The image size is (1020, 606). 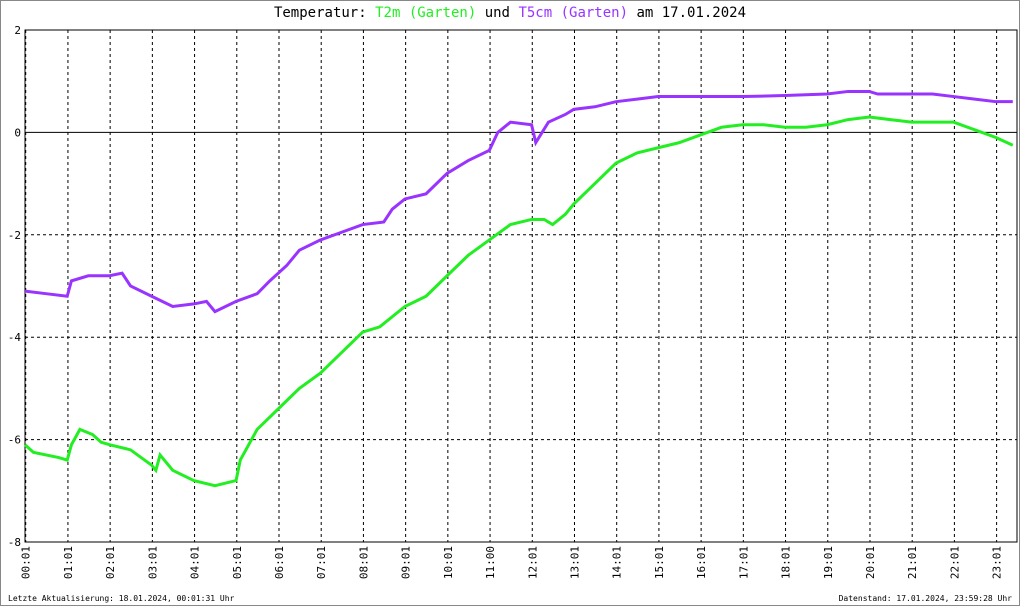 I want to click on x-tick-label: 22:01, so click(x=954, y=562).